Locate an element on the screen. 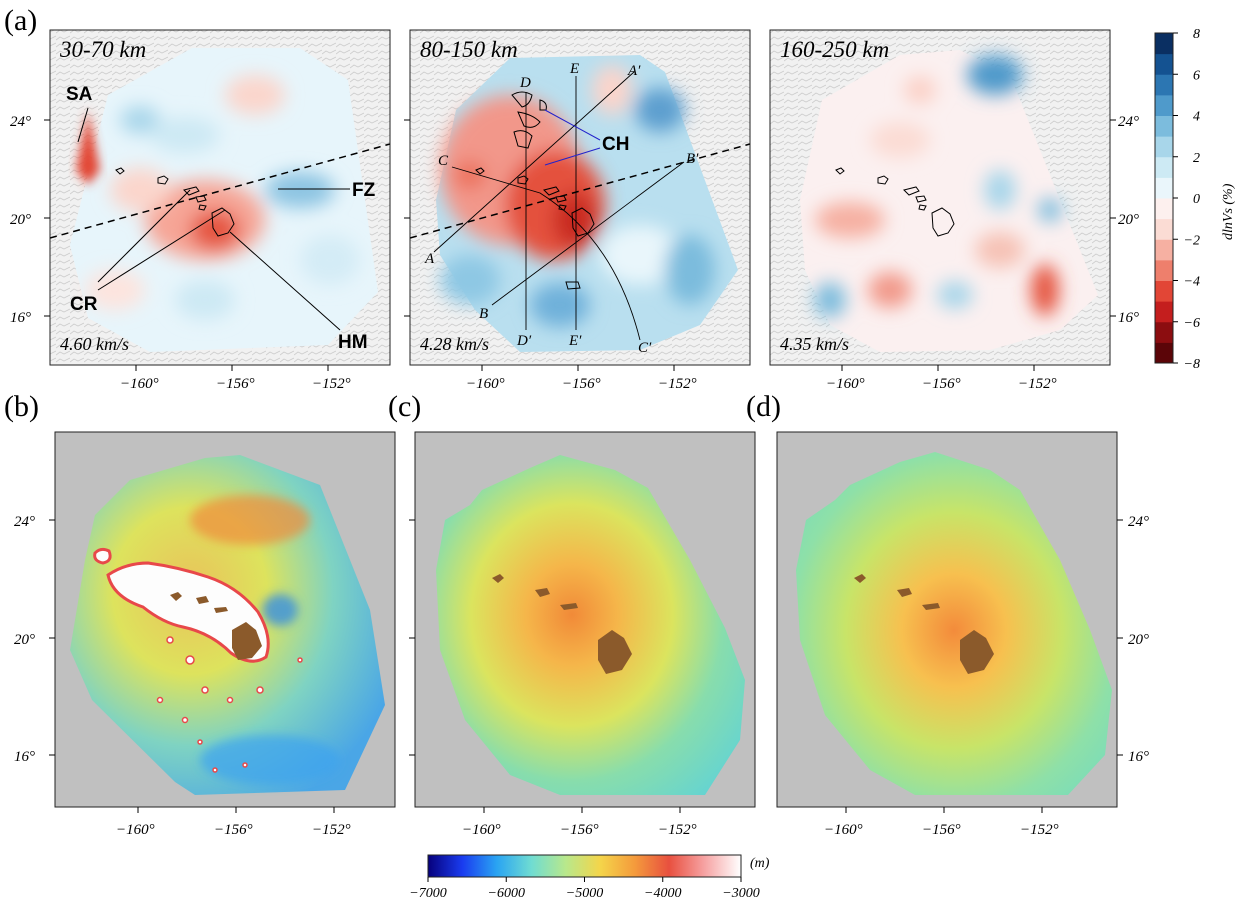 The image size is (1241, 901). dvs-colorbar-tick: −6 is located at coordinates (1192, 323).